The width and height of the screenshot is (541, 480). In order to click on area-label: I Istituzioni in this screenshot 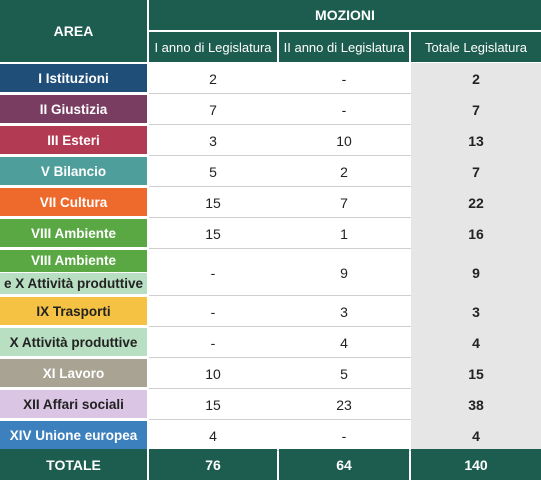, I will do `click(73, 78)`.